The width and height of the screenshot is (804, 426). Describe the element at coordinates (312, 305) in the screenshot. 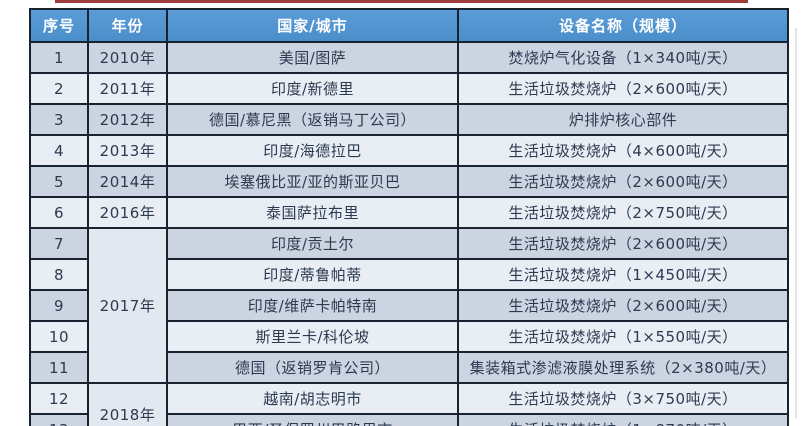

I see `cell-country-city: 印度/维萨卡帕特南` at that location.